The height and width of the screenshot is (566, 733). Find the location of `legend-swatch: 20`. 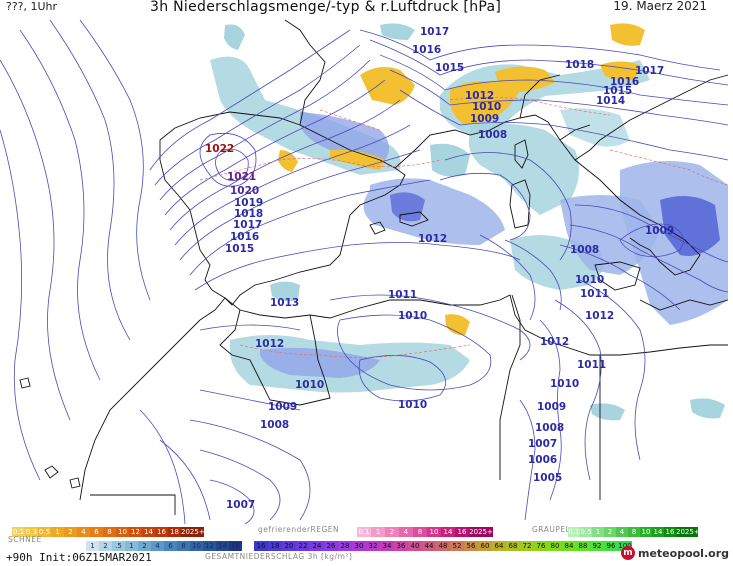

legend-swatch: 20 is located at coordinates (289, 546).